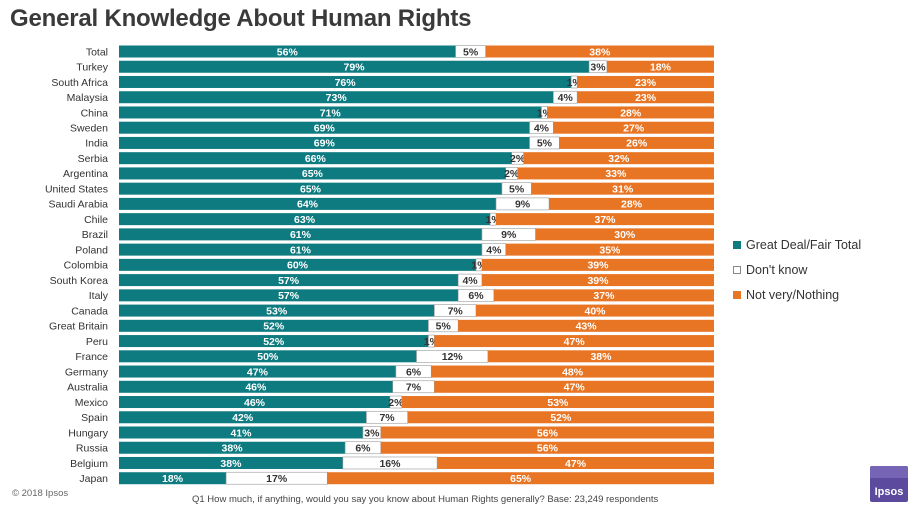 This screenshot has height=510, width=920. Describe the element at coordinates (315, 158) in the screenshot. I see `bar-great-deal-serbia` at that location.